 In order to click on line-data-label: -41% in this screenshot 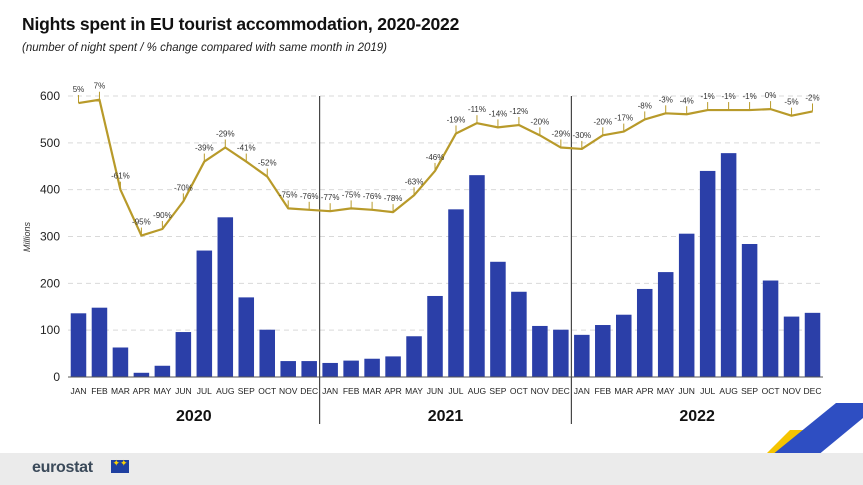, I will do `click(246, 148)`.